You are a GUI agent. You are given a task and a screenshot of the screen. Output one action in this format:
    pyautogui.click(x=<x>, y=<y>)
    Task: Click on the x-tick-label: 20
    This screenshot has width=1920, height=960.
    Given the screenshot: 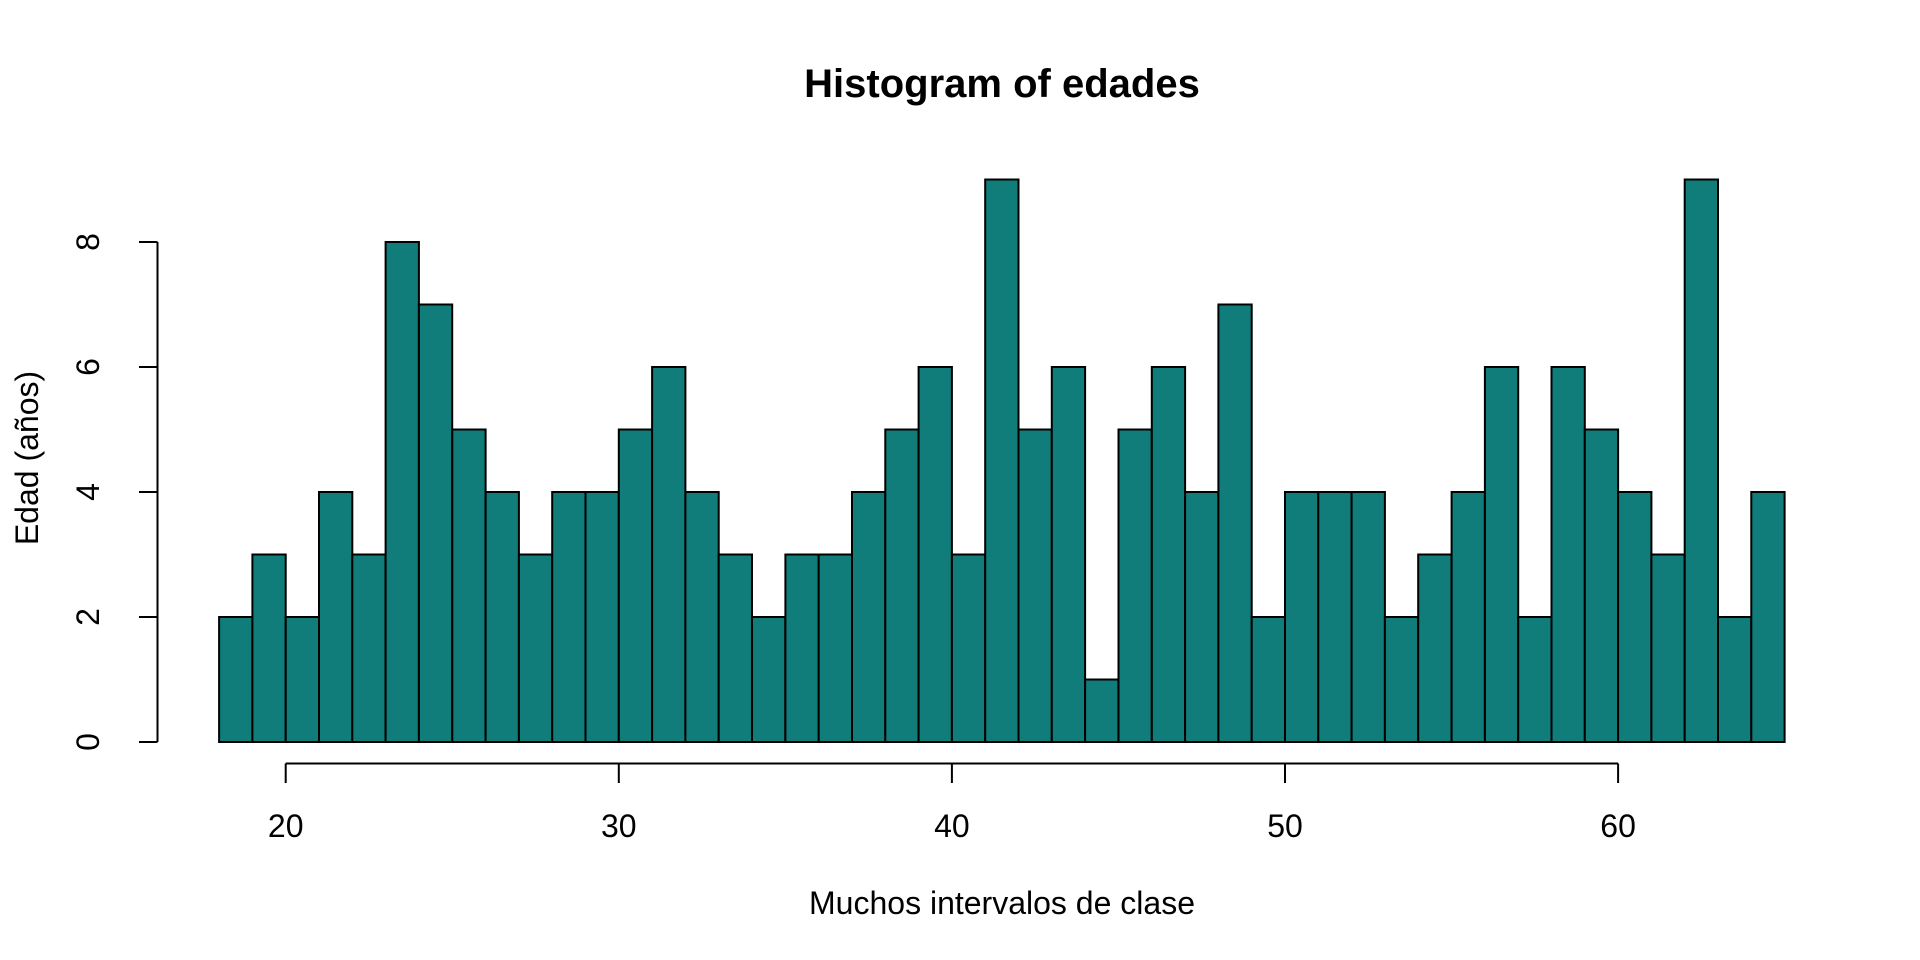 What is the action you would take?
    pyautogui.click(x=286, y=826)
    